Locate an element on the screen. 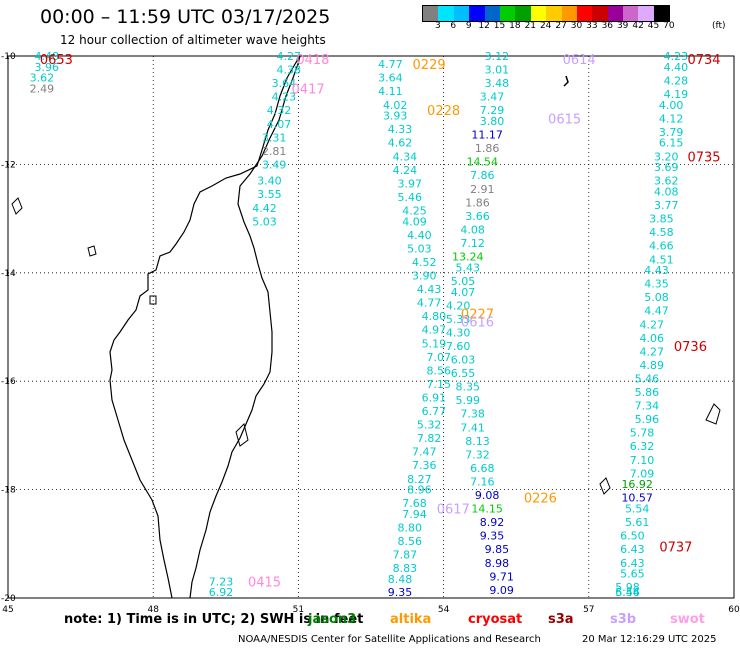  wave-height-value: 3.20 is located at coordinates (666, 156).